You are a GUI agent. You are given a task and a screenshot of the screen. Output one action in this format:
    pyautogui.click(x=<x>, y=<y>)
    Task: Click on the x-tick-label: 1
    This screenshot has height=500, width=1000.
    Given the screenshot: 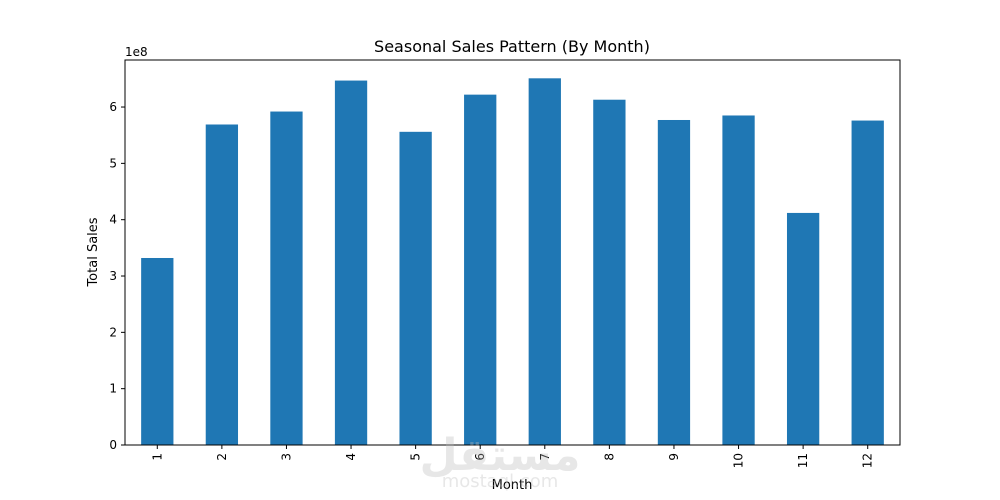 What is the action you would take?
    pyautogui.click(x=157, y=457)
    